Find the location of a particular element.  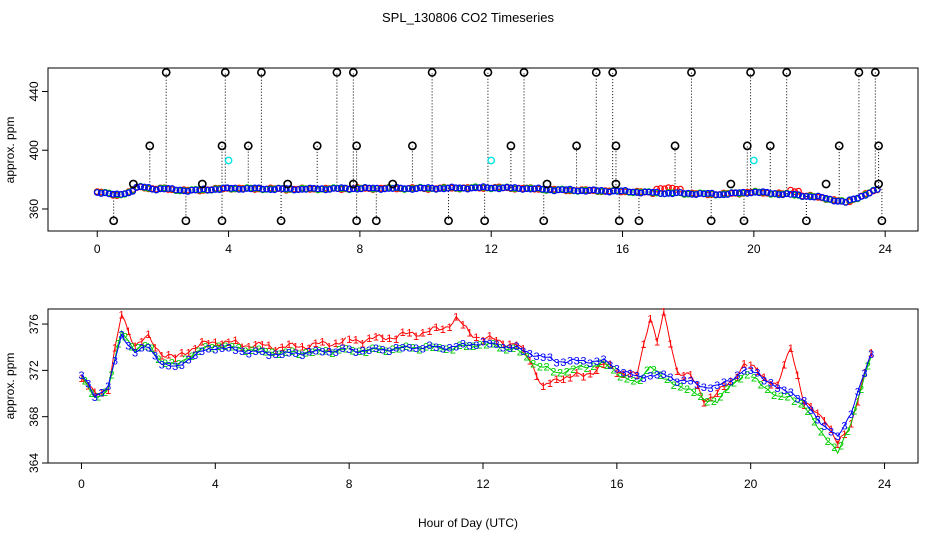

bottom-series-1-line is located at coordinates (414, 330).